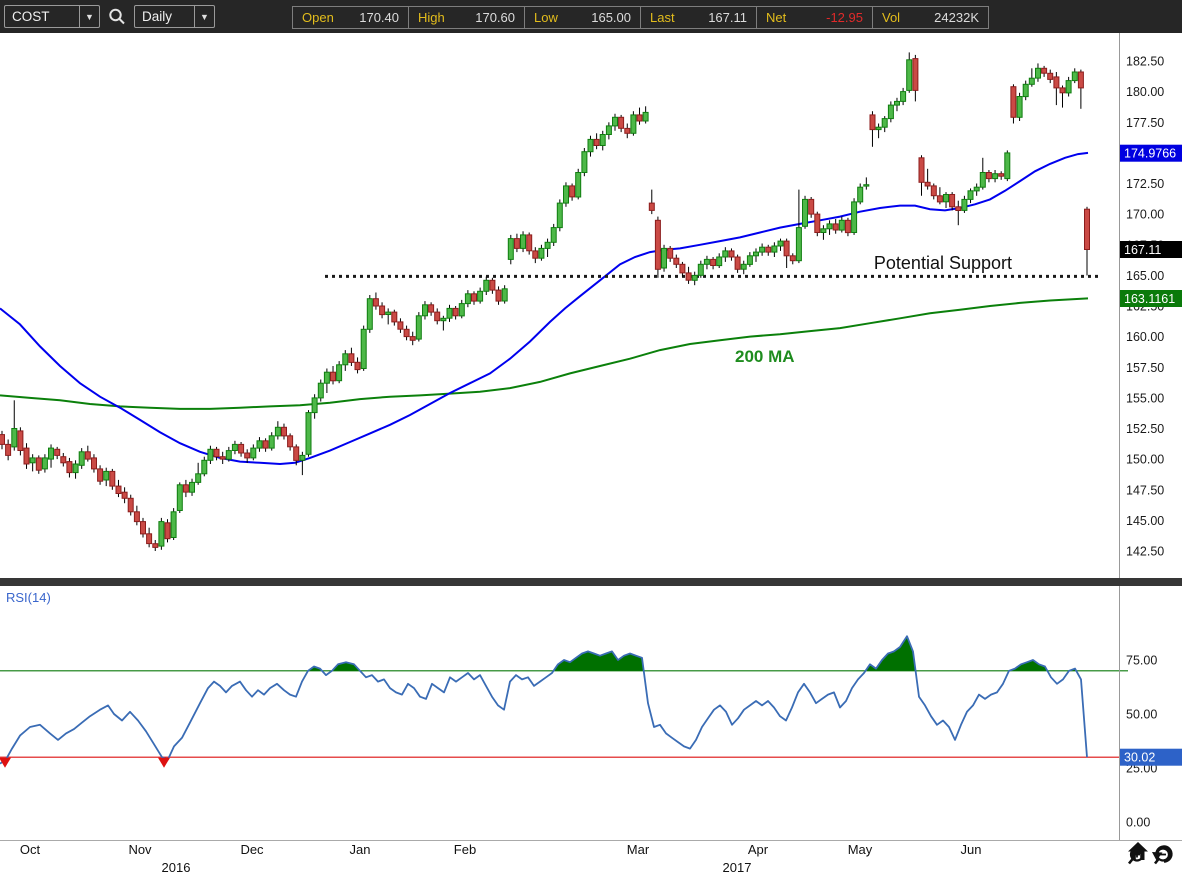 This screenshot has height=883, width=1182. What do you see at coordinates (176, 867) in the screenshot?
I see `year-label: 2016` at bounding box center [176, 867].